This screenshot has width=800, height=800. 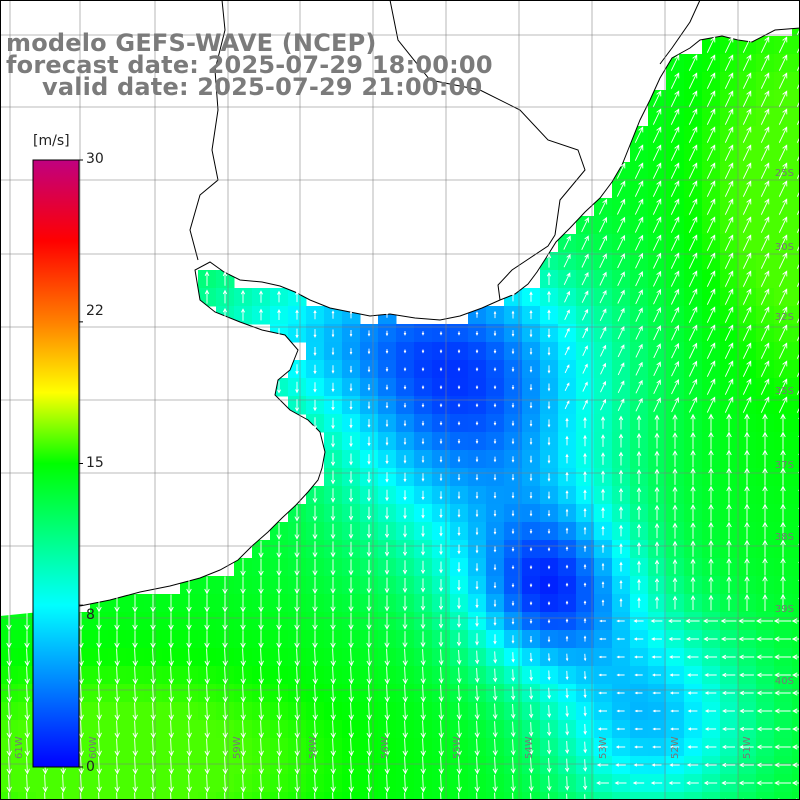 I want to click on lon-label: 55W, so click(x=457, y=747).